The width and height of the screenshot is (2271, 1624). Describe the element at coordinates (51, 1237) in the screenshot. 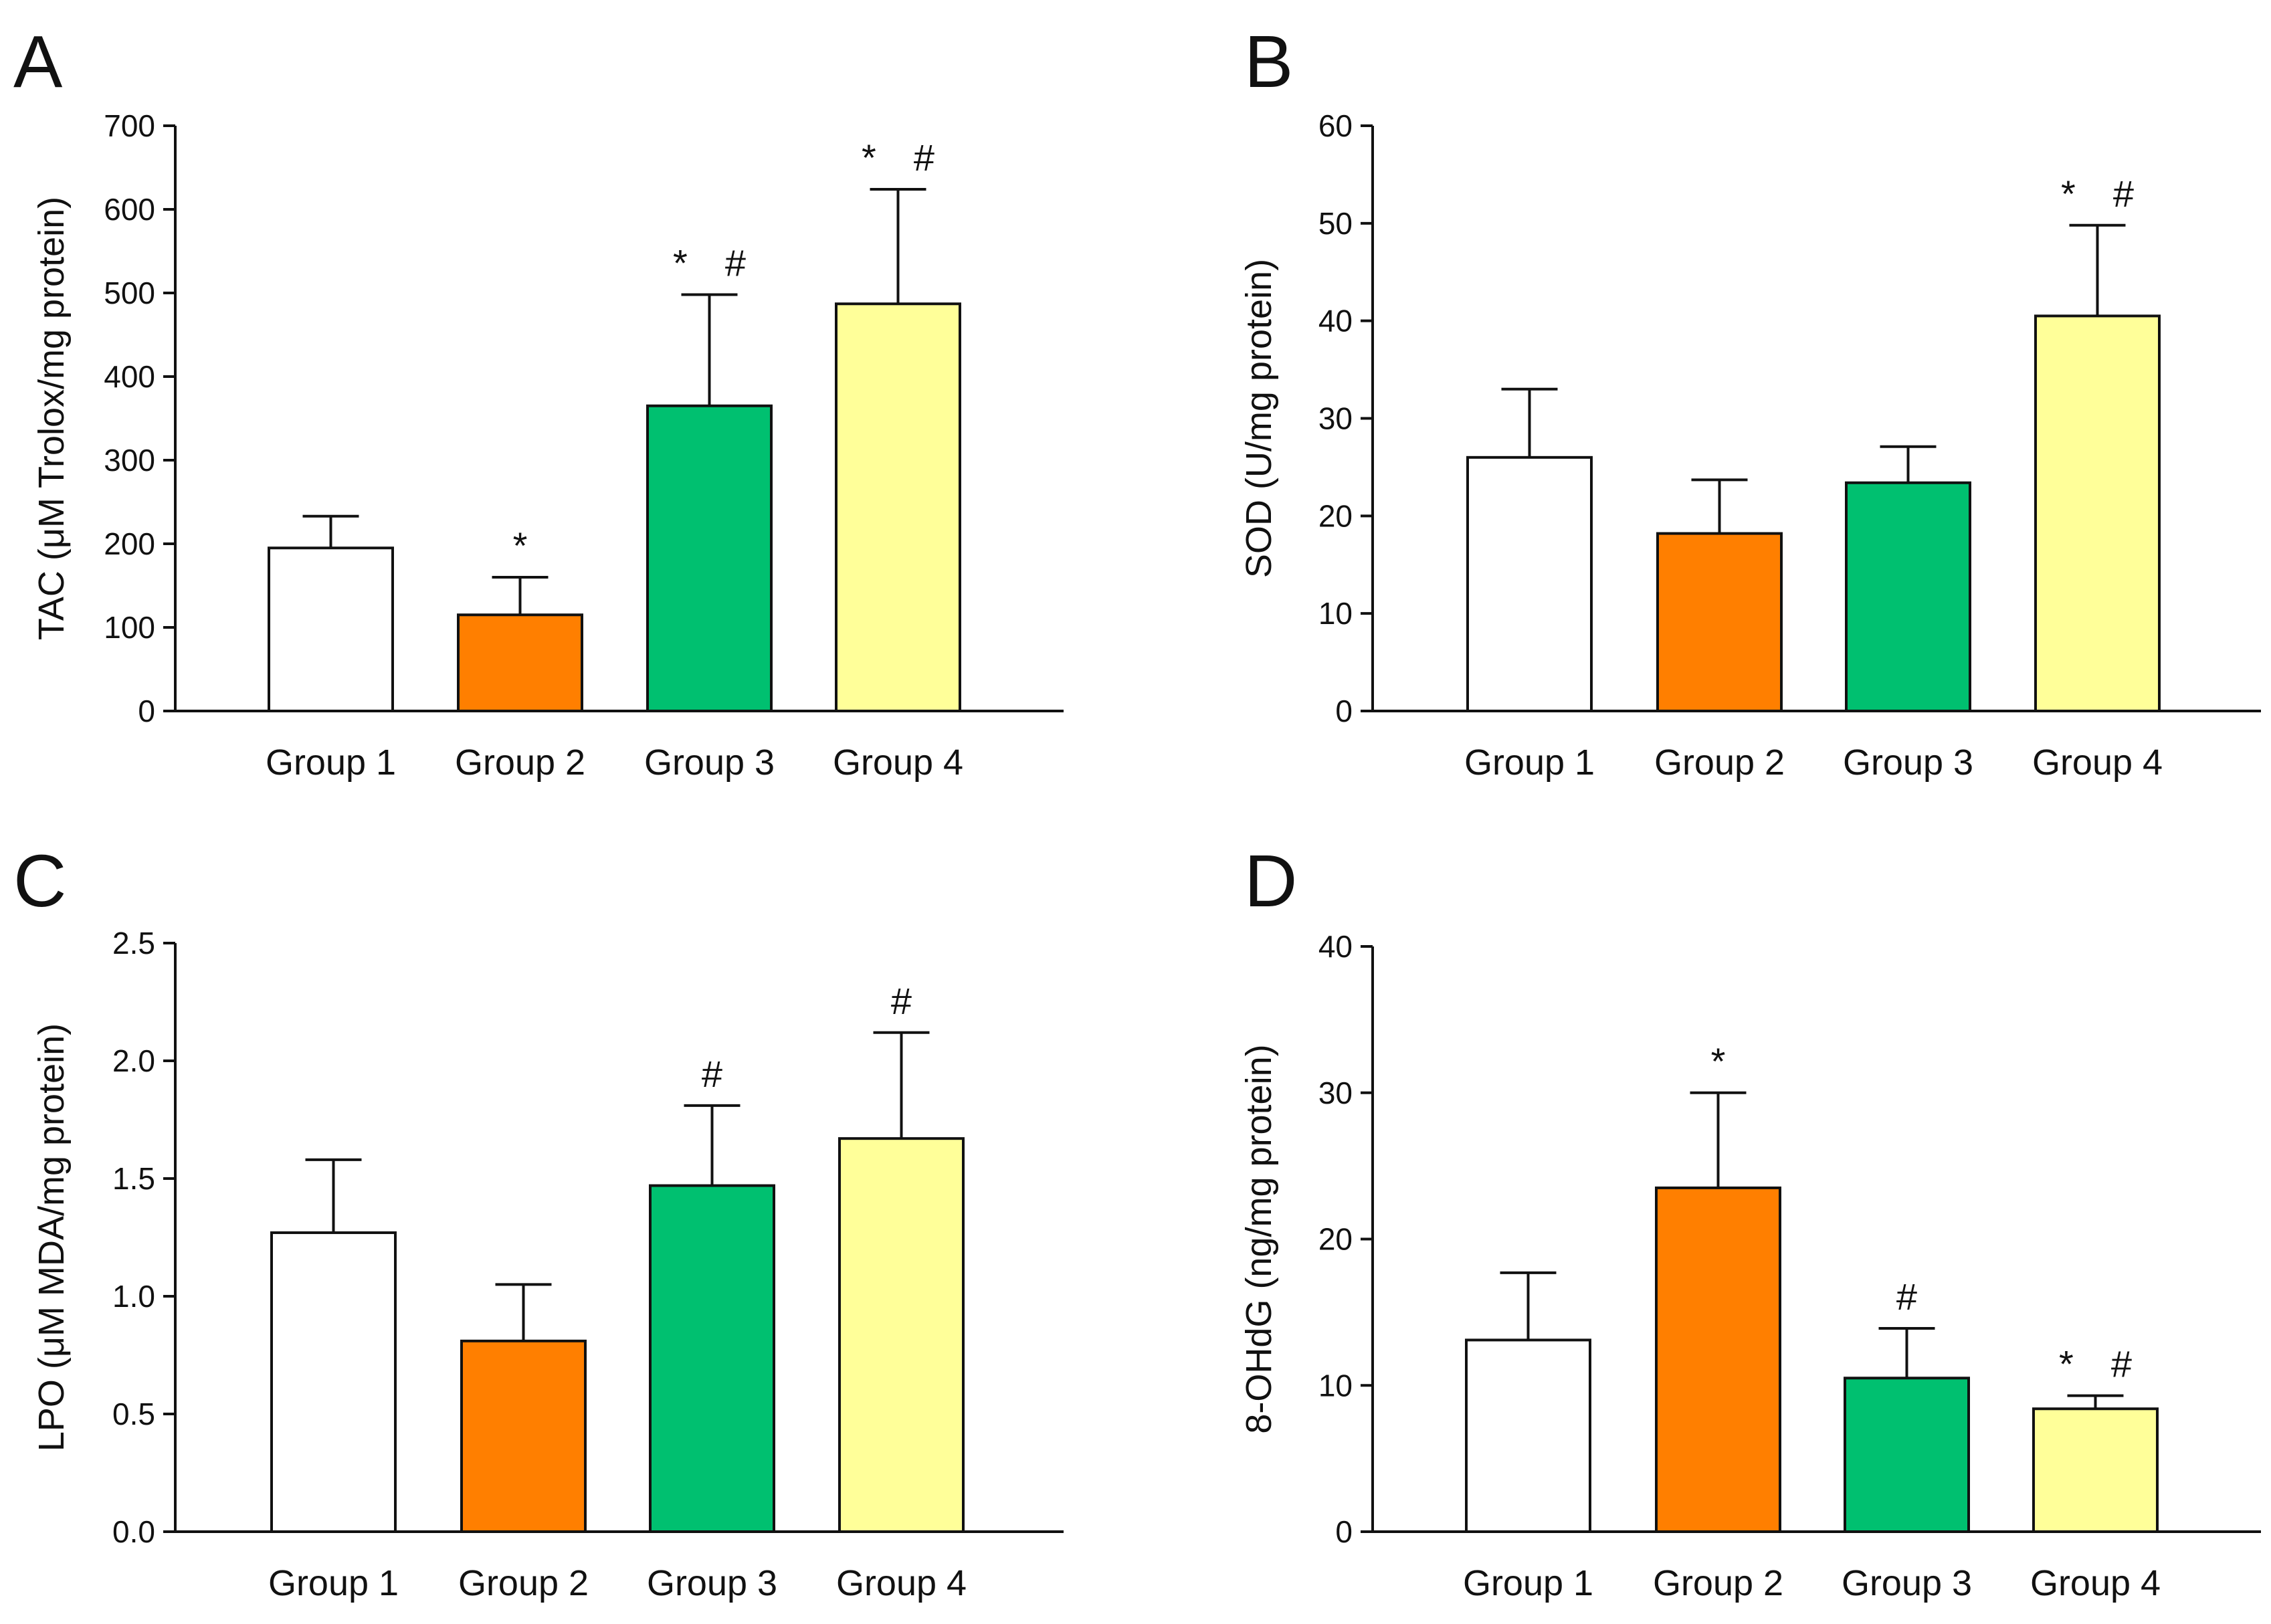

I see `y-axis-title: LPO (μM MDA/mg protein)` at that location.